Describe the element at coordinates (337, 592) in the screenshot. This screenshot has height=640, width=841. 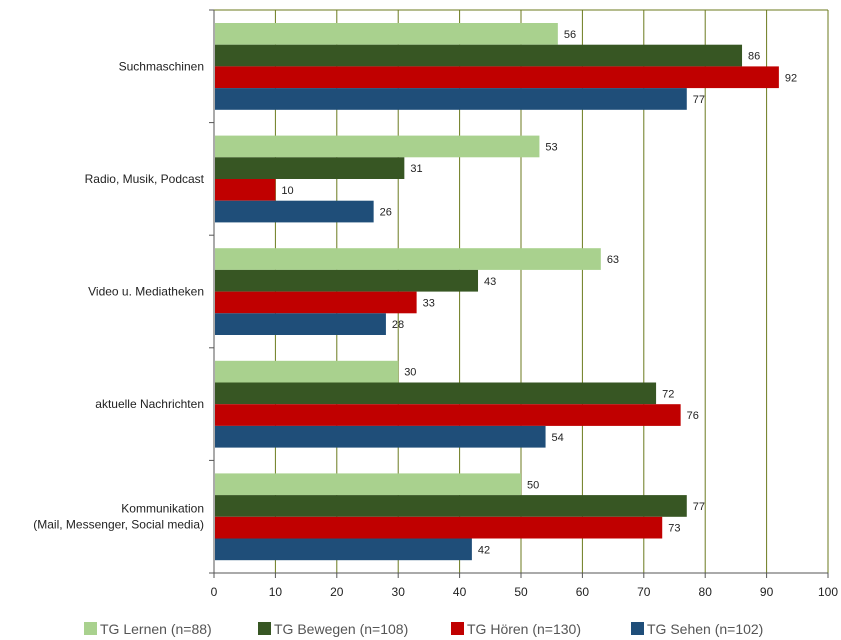
I see `x-tick-label: 20` at that location.